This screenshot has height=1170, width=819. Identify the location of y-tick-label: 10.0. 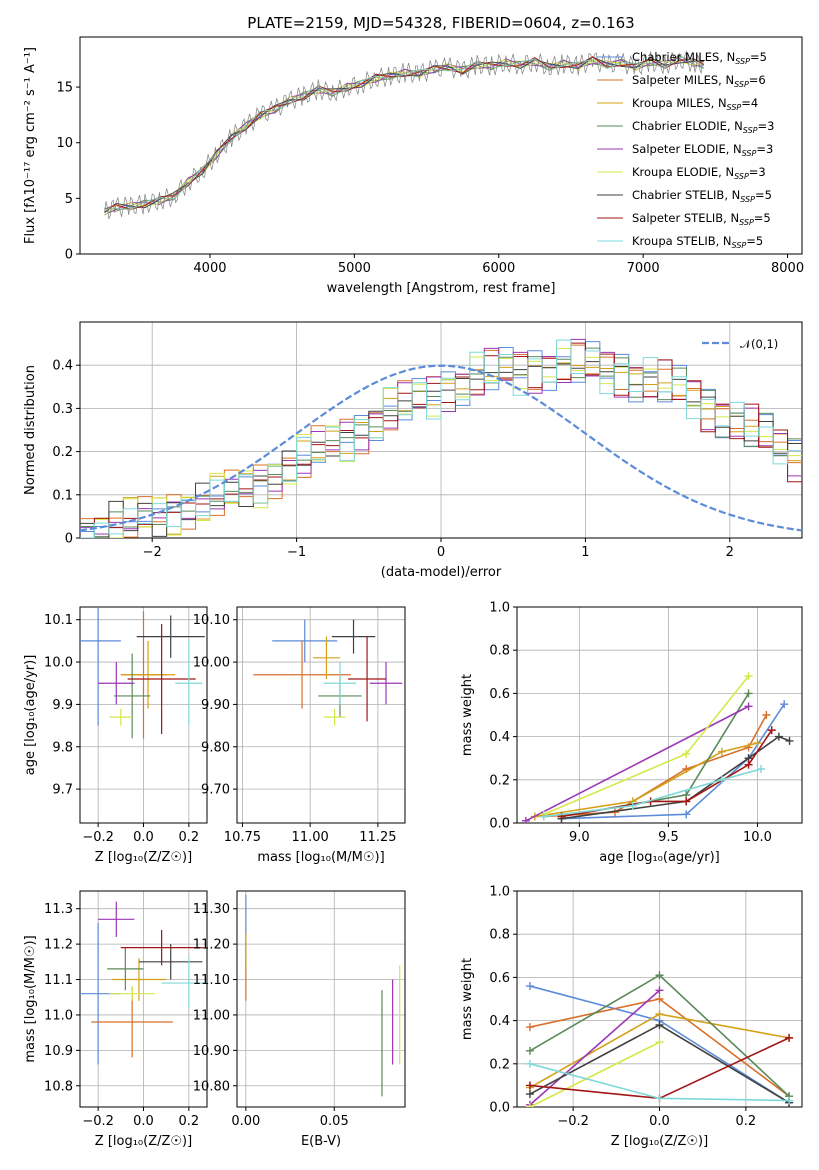
(58, 663).